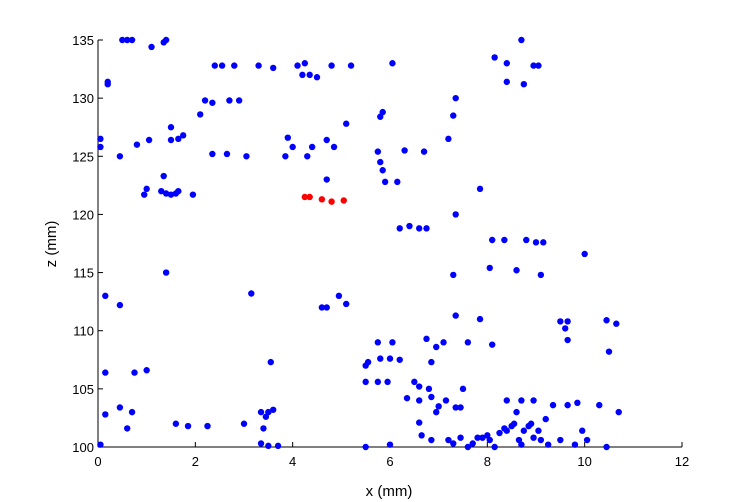 Image resolution: width=752 pixels, height=502 pixels. I want to click on y-tick-label: 105, so click(83, 389).